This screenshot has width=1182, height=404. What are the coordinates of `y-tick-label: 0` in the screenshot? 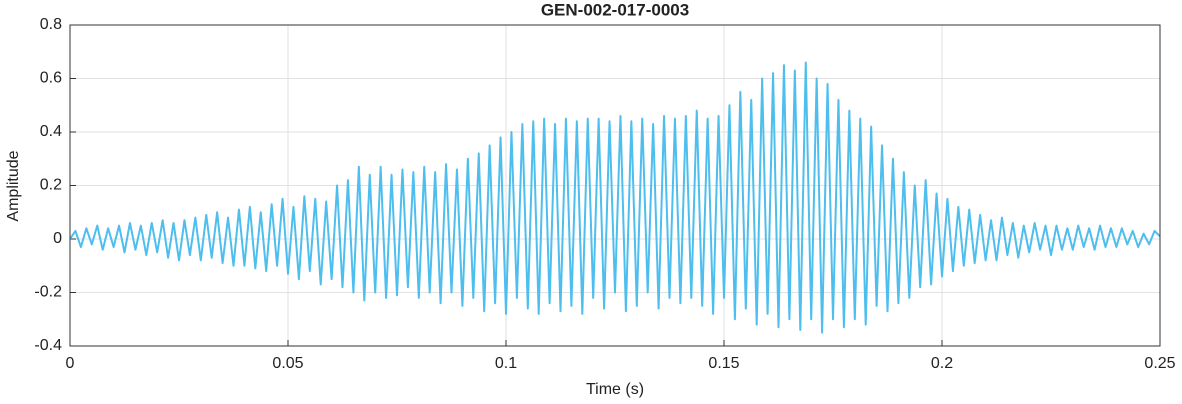 It's located at (57, 238).